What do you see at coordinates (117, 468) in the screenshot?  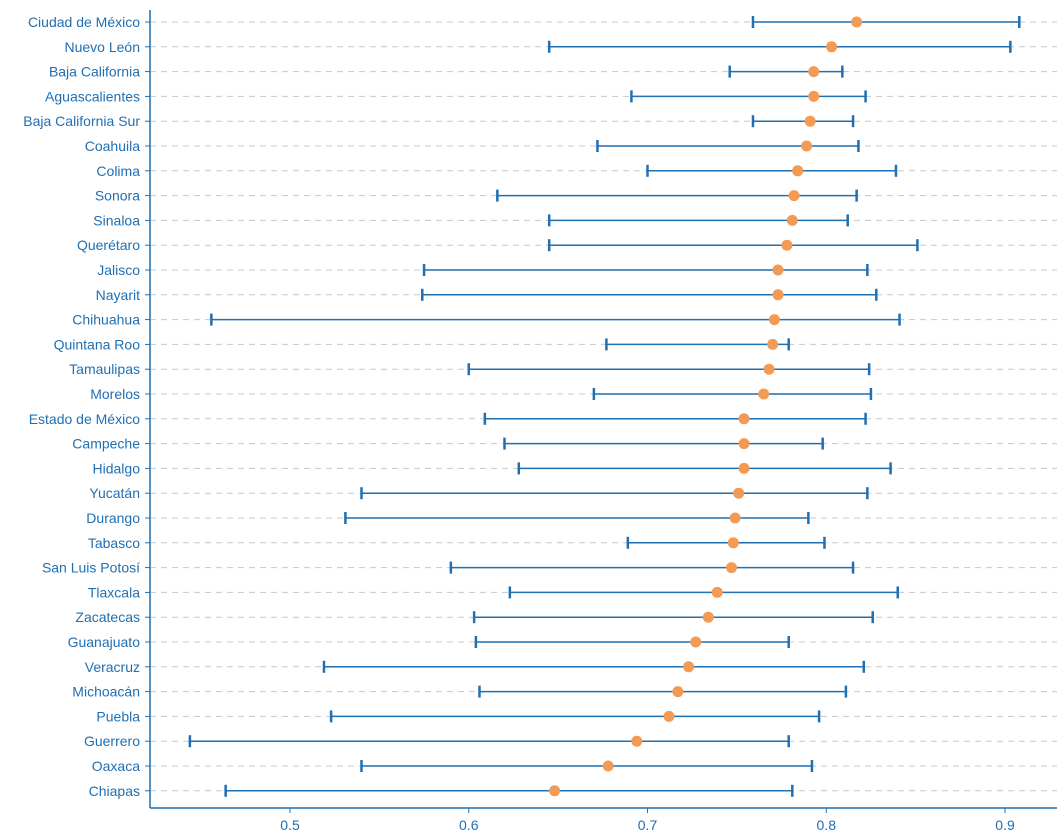 I see `category-label: Hidalgo` at bounding box center [117, 468].